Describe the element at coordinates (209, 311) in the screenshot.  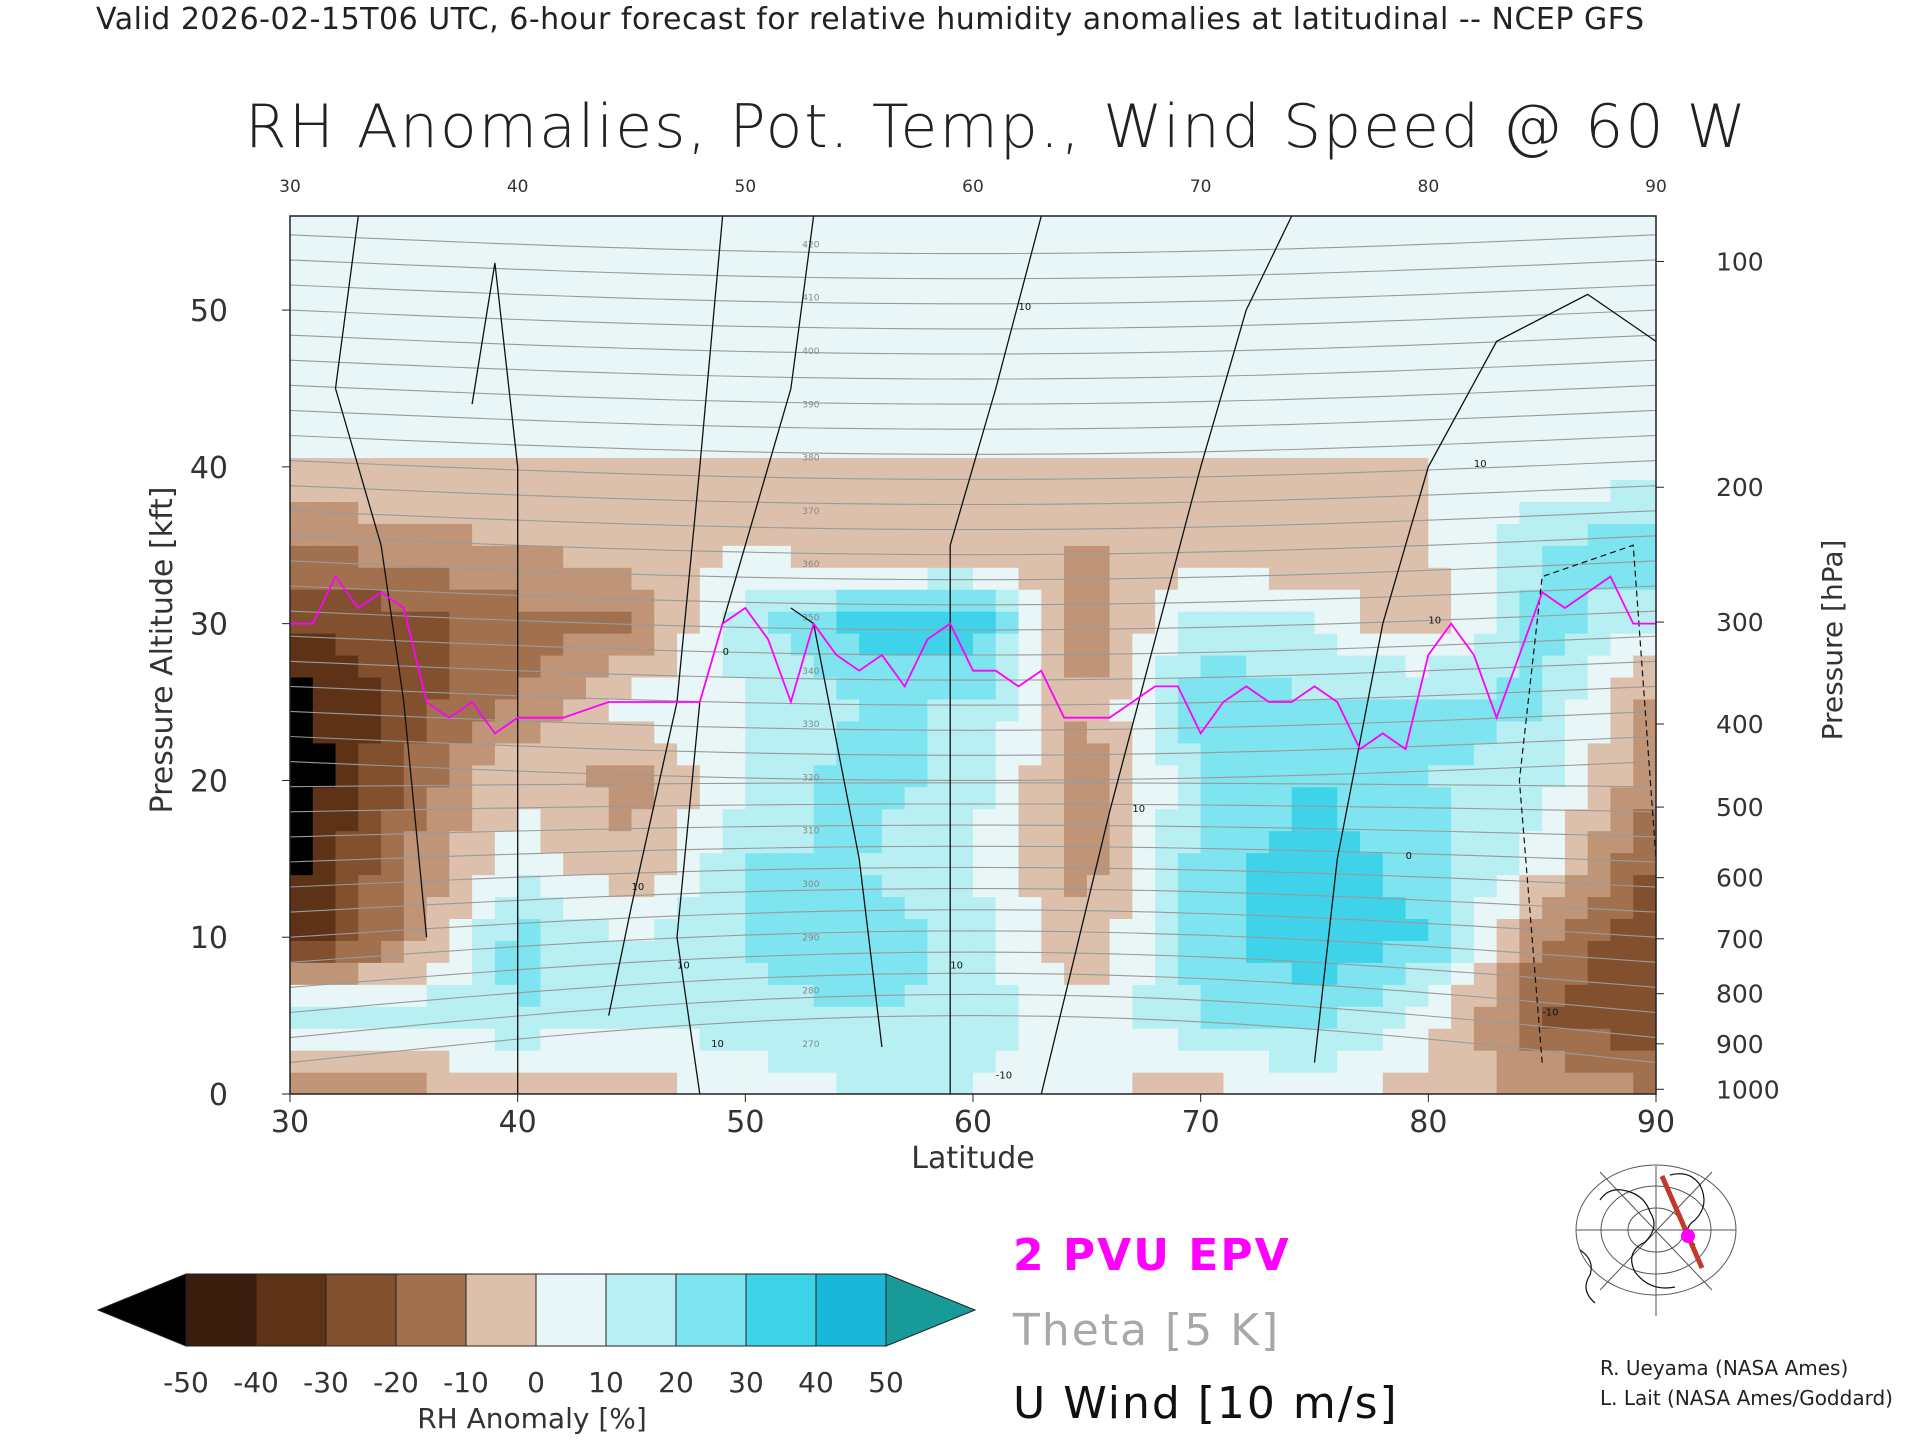
I see `y-tick-label: 50` at that location.